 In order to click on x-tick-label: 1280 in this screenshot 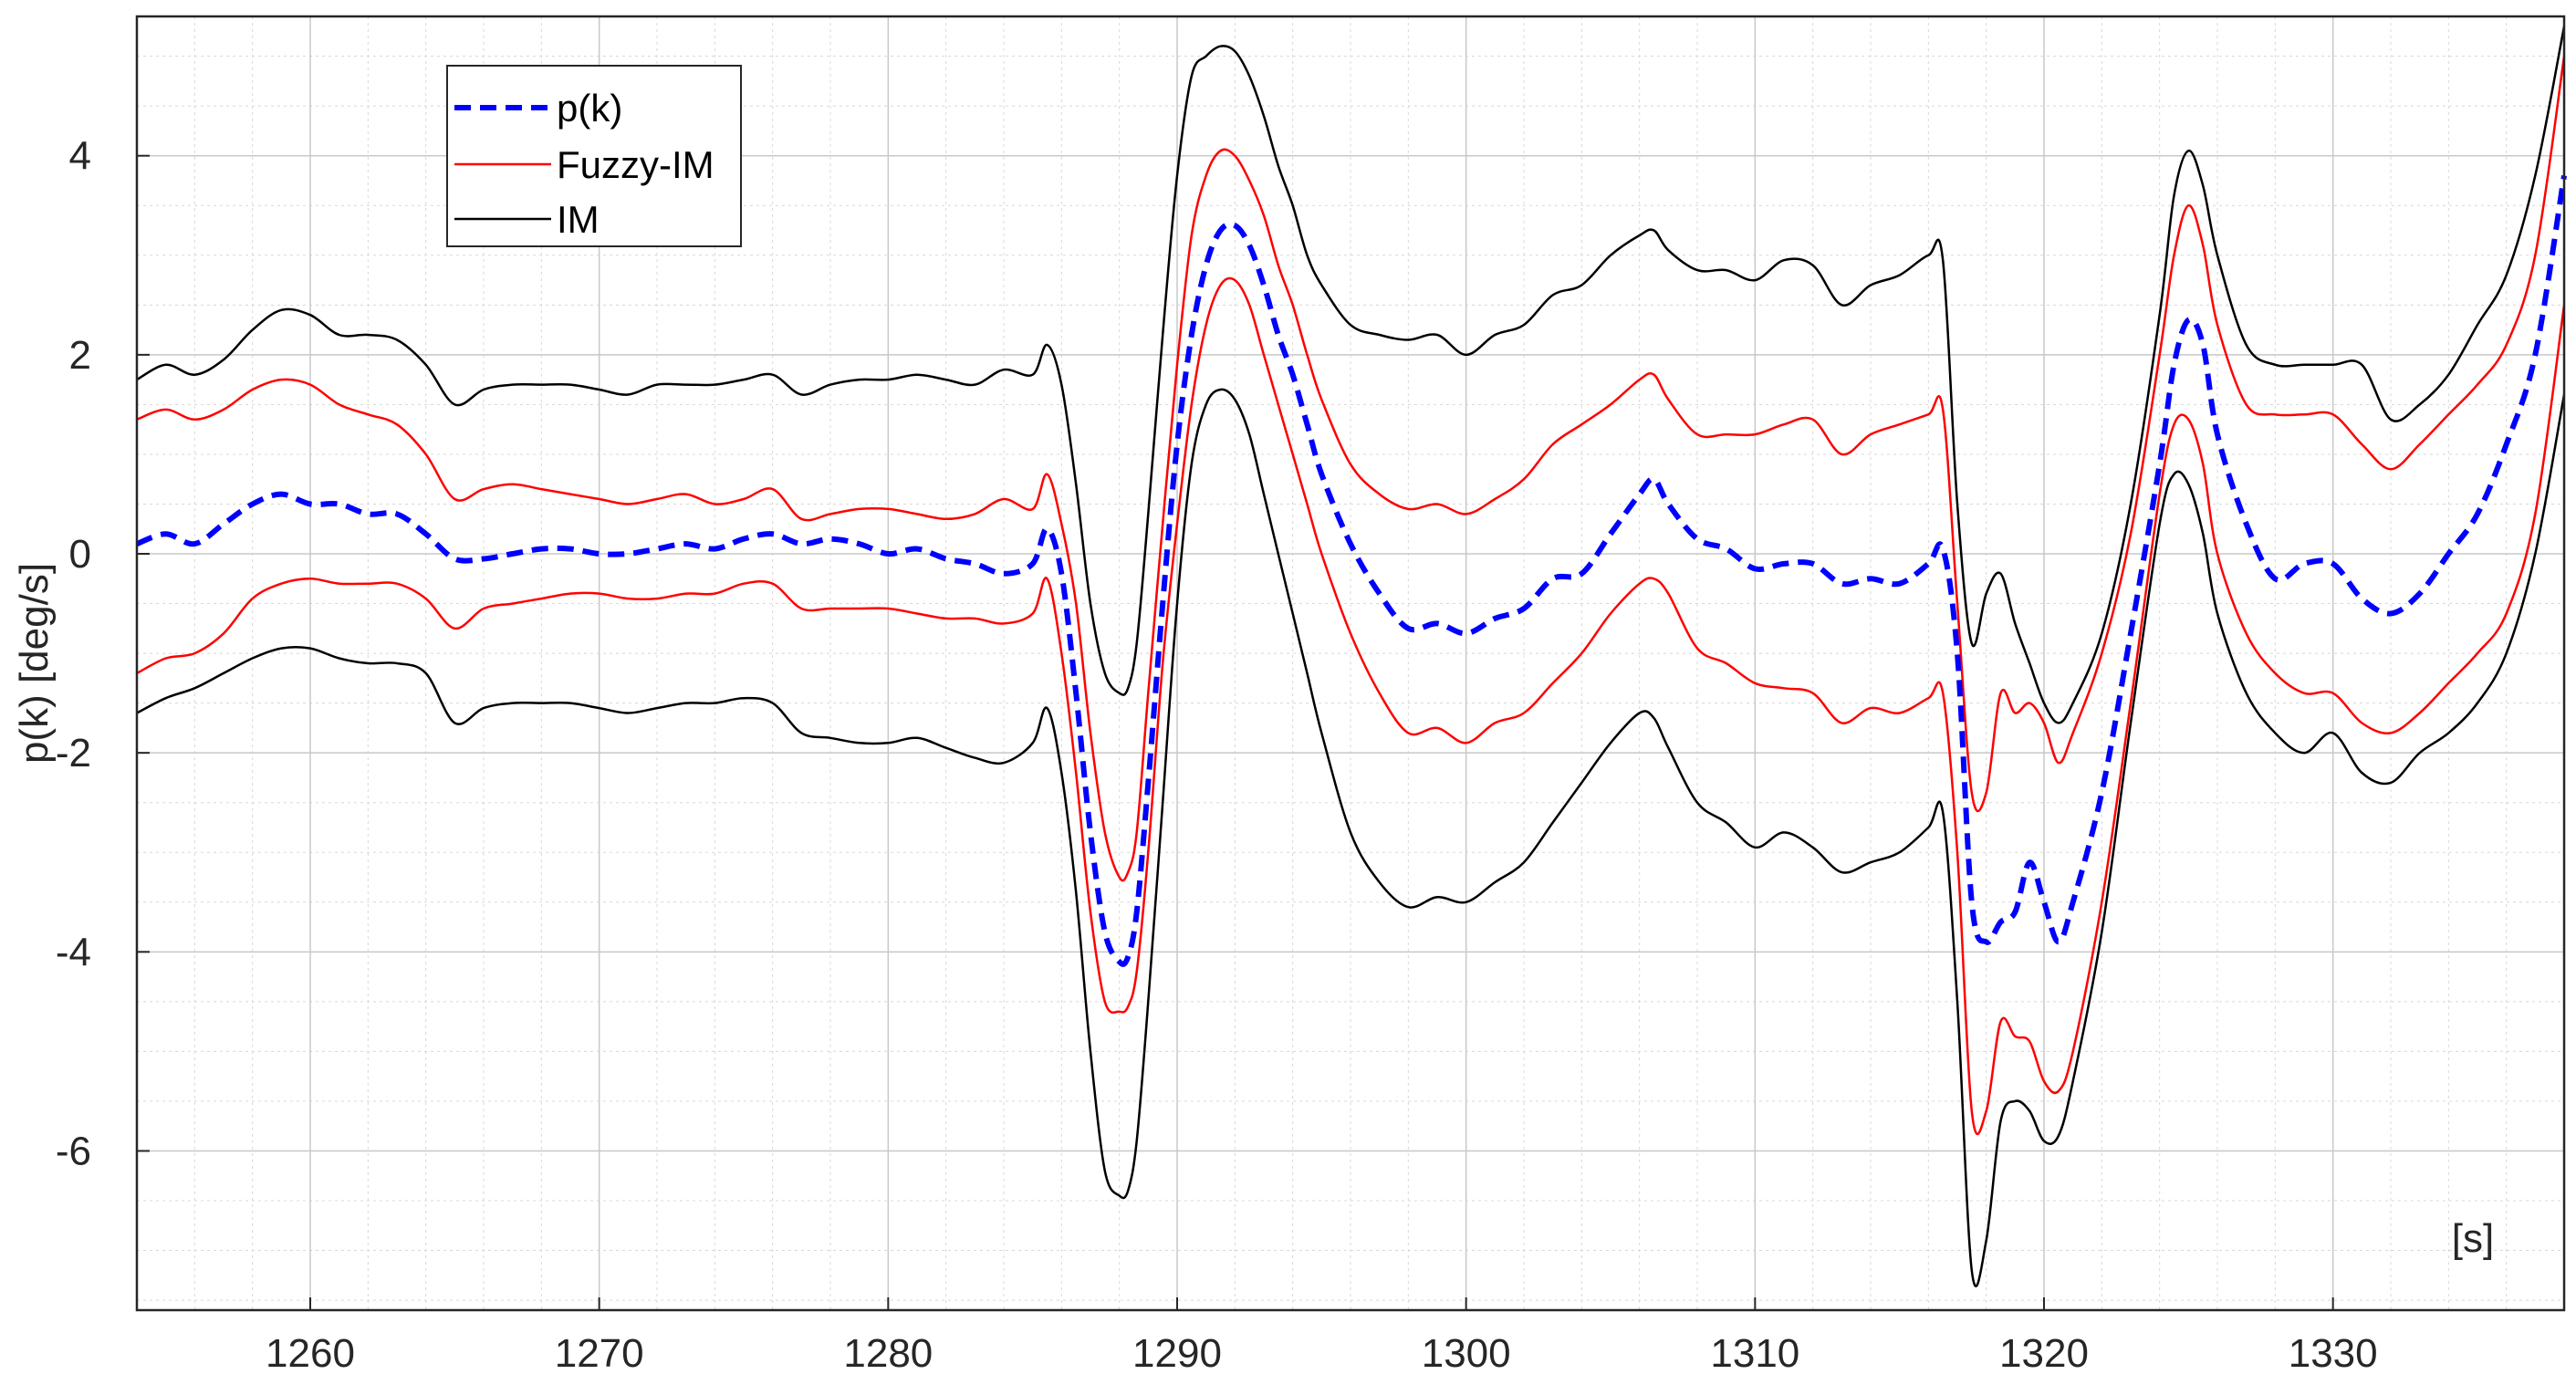, I will do `click(888, 1353)`.